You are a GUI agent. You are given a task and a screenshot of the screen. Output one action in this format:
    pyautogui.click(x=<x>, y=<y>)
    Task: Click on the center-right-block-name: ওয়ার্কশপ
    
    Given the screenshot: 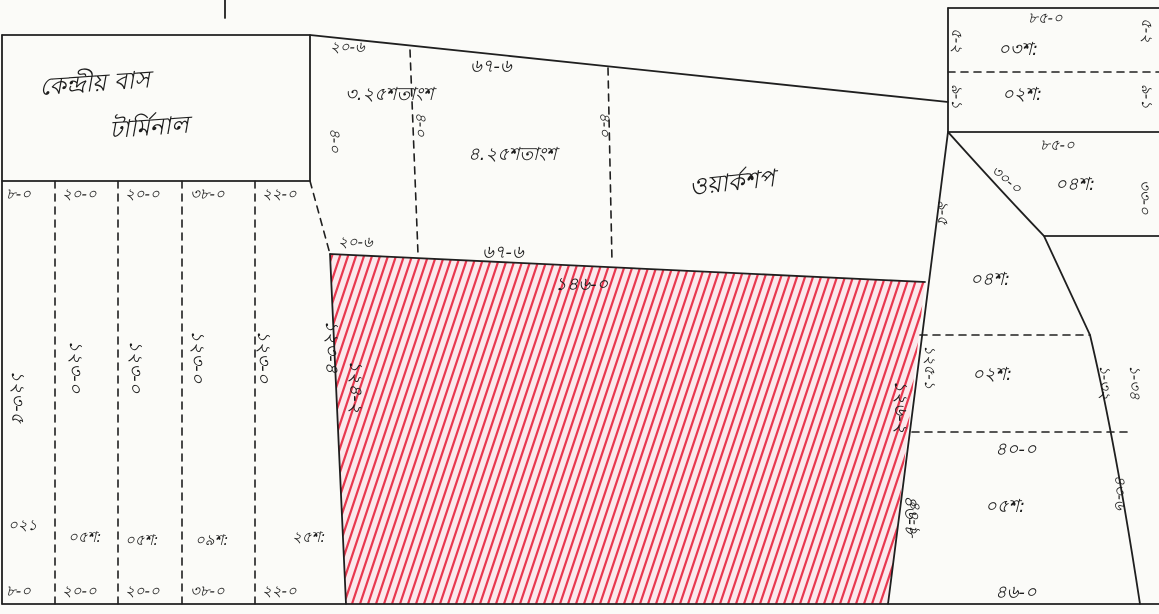 What is the action you would take?
    pyautogui.click(x=734, y=182)
    